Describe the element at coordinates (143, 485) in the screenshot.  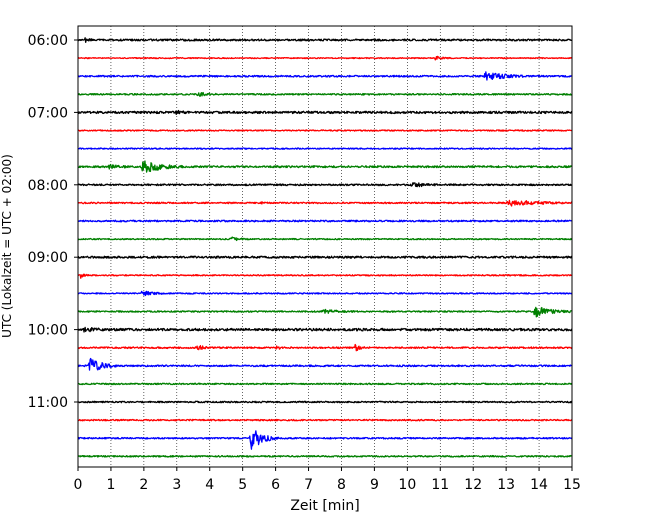
I see `x-tick-label: 2` at that location.